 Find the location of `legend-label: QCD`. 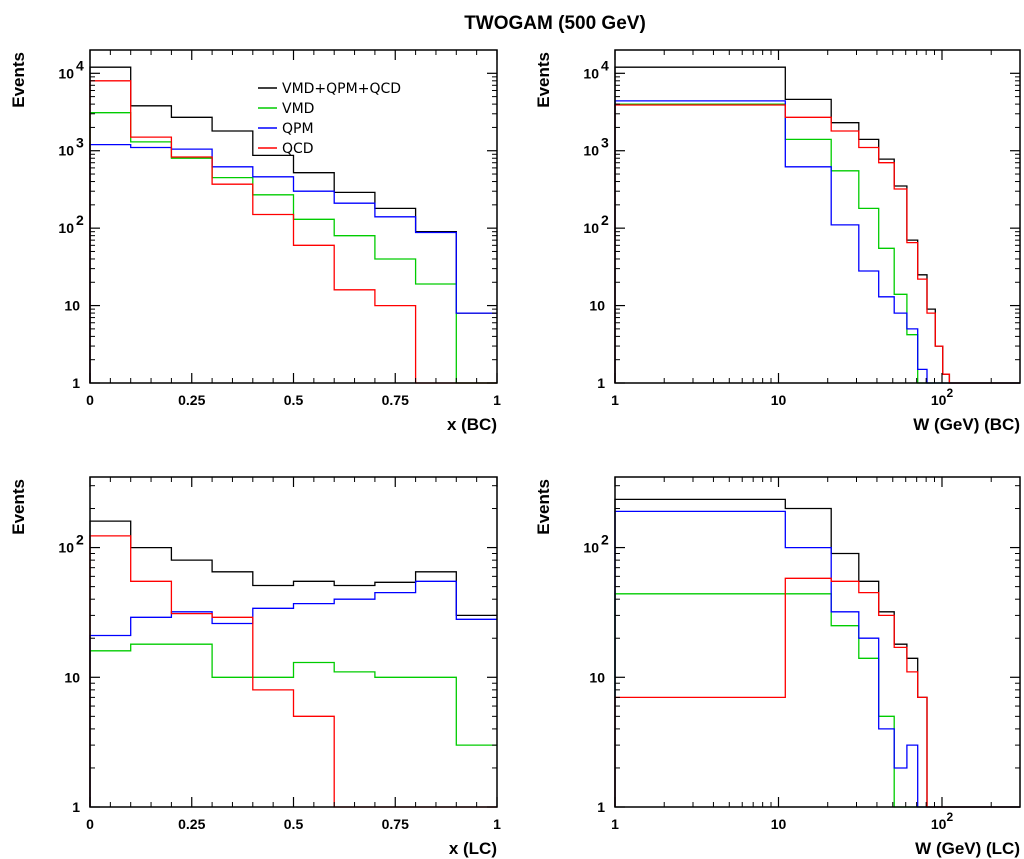

legend-label: QCD is located at coordinates (298, 149).